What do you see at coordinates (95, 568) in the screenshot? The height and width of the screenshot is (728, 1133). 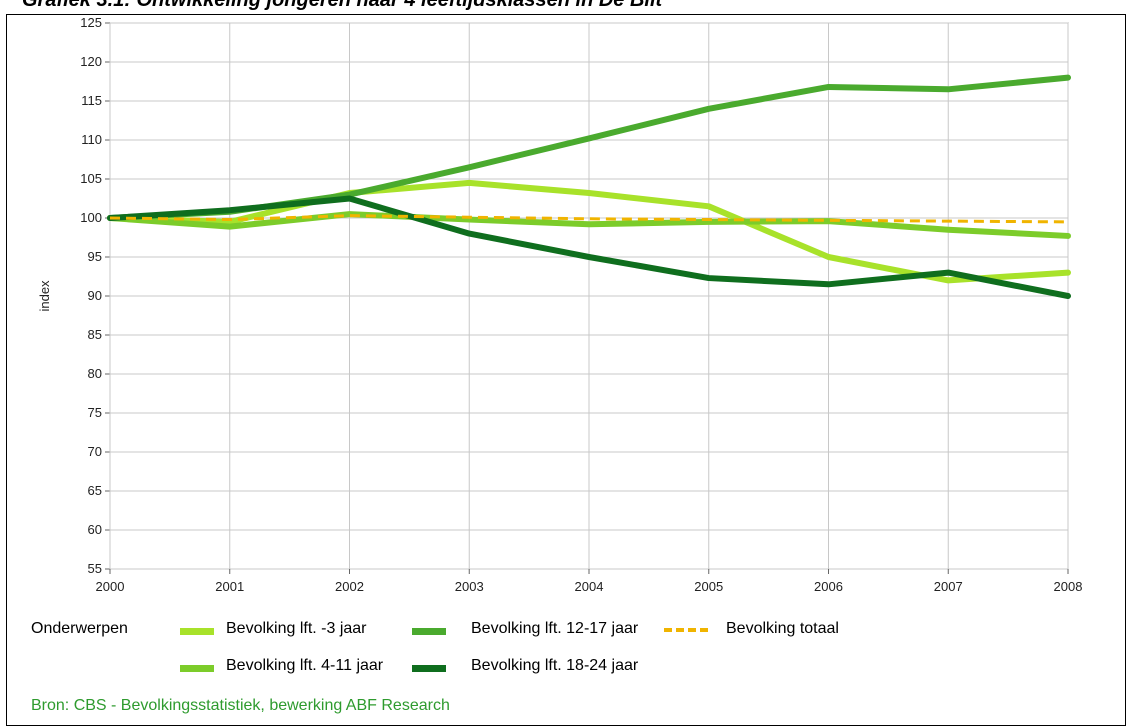 I see `y-tick-label: 55` at bounding box center [95, 568].